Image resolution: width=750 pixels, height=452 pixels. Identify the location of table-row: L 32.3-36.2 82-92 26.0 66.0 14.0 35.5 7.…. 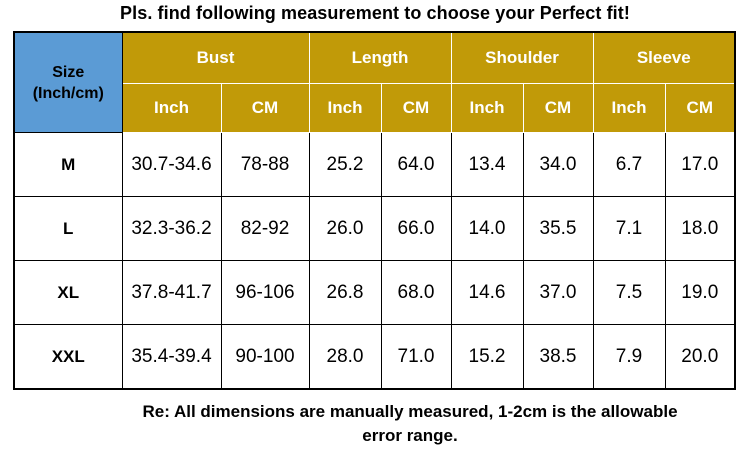
(374, 228).